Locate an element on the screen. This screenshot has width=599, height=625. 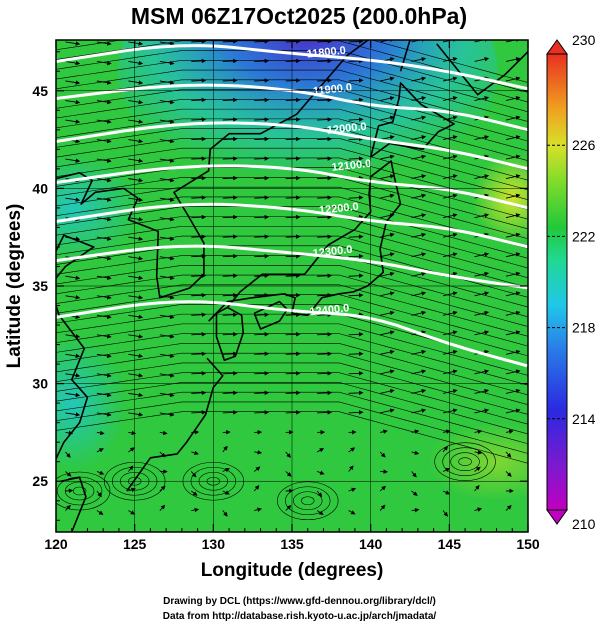
contour-label: 12300.0 is located at coordinates (332, 252).